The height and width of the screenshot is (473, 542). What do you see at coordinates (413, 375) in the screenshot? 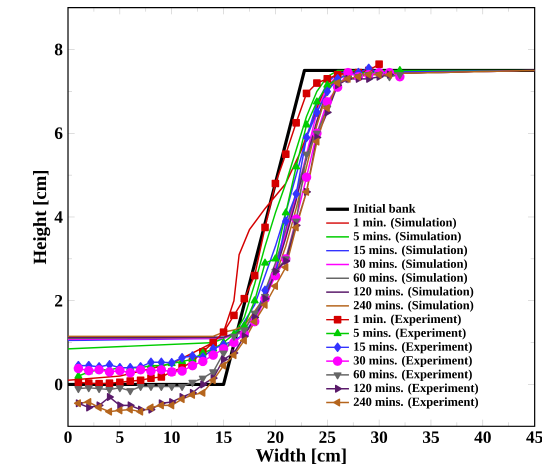
I see `legend-label: 60 mins. (Experiment)` at bounding box center [413, 375].